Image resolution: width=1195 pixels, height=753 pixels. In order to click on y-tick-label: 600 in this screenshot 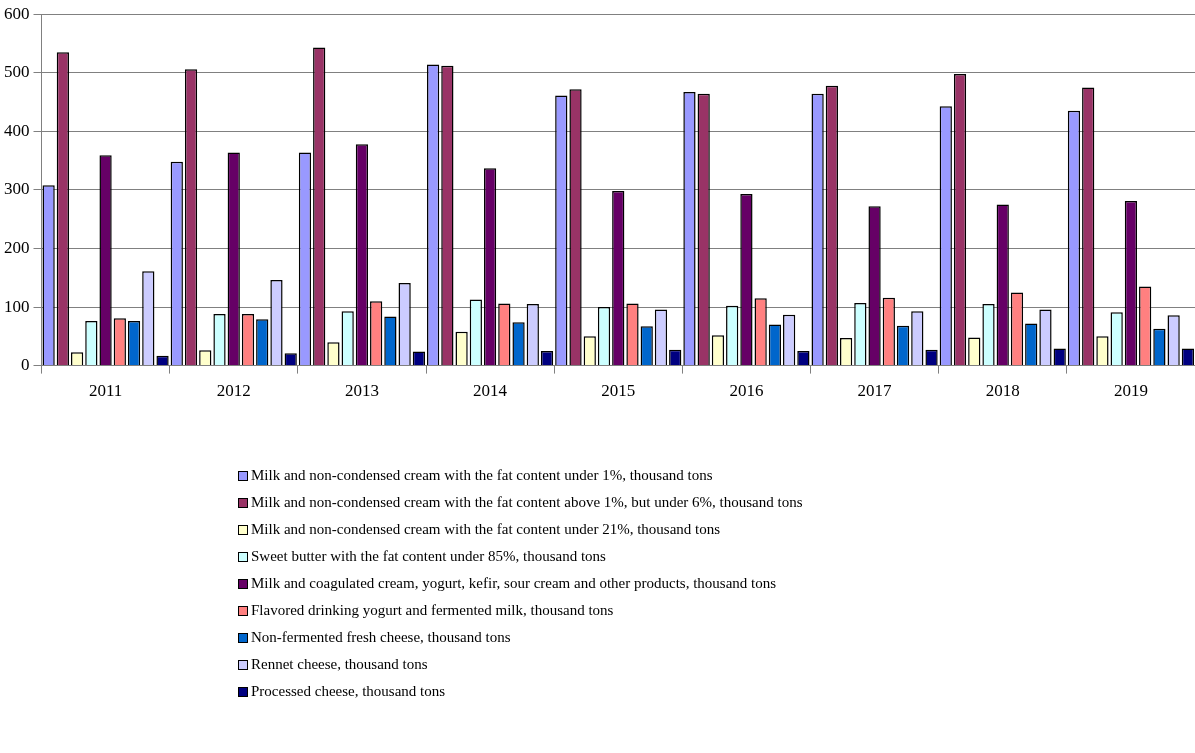, I will do `click(17, 13)`.